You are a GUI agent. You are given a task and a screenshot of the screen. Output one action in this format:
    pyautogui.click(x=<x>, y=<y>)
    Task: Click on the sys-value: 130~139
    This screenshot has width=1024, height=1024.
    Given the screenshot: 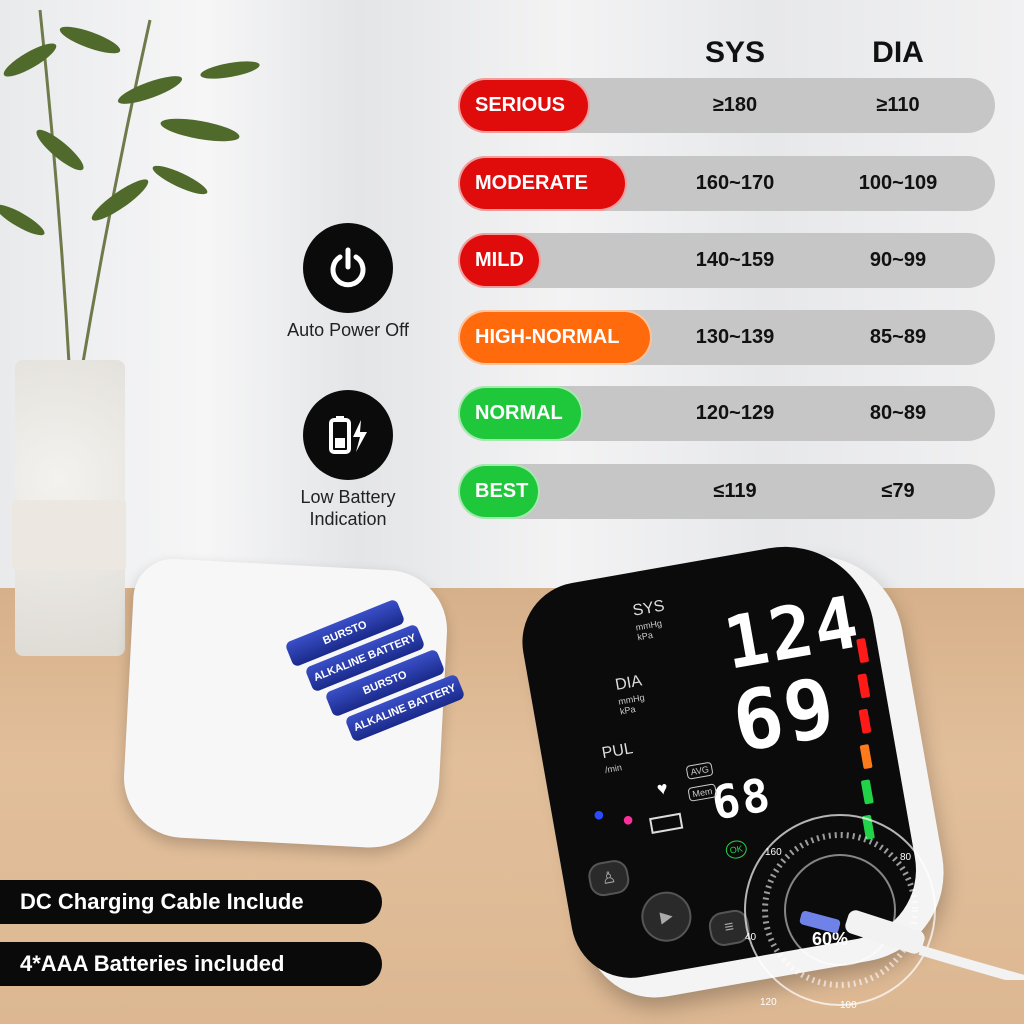 What is the action you would take?
    pyautogui.click(x=735, y=337)
    